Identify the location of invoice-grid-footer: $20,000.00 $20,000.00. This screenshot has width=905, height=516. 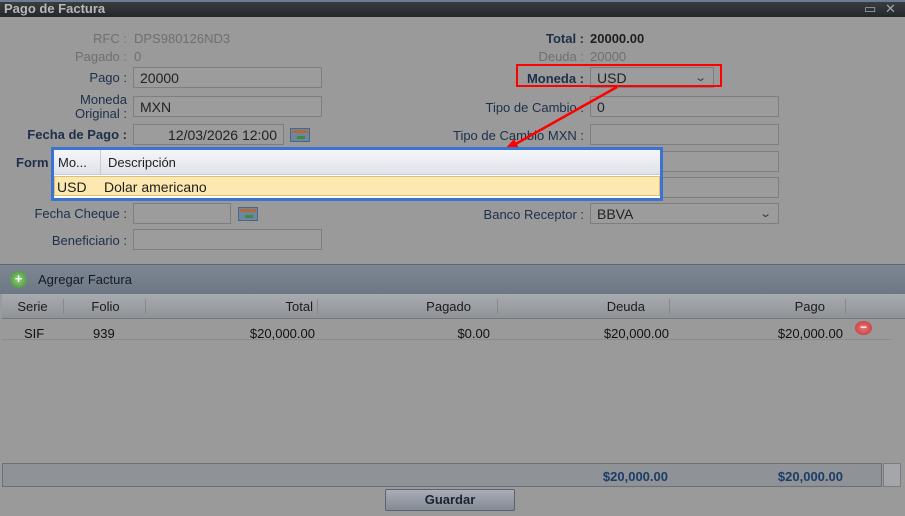
(442, 475).